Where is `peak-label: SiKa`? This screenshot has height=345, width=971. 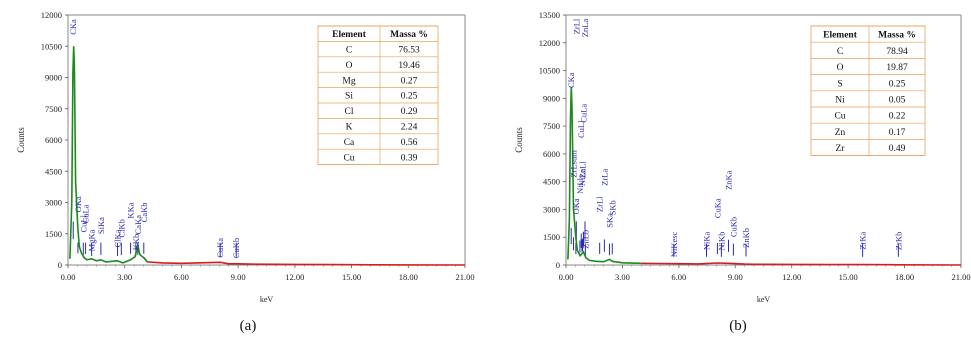 peak-label: SiKa is located at coordinates (101, 225).